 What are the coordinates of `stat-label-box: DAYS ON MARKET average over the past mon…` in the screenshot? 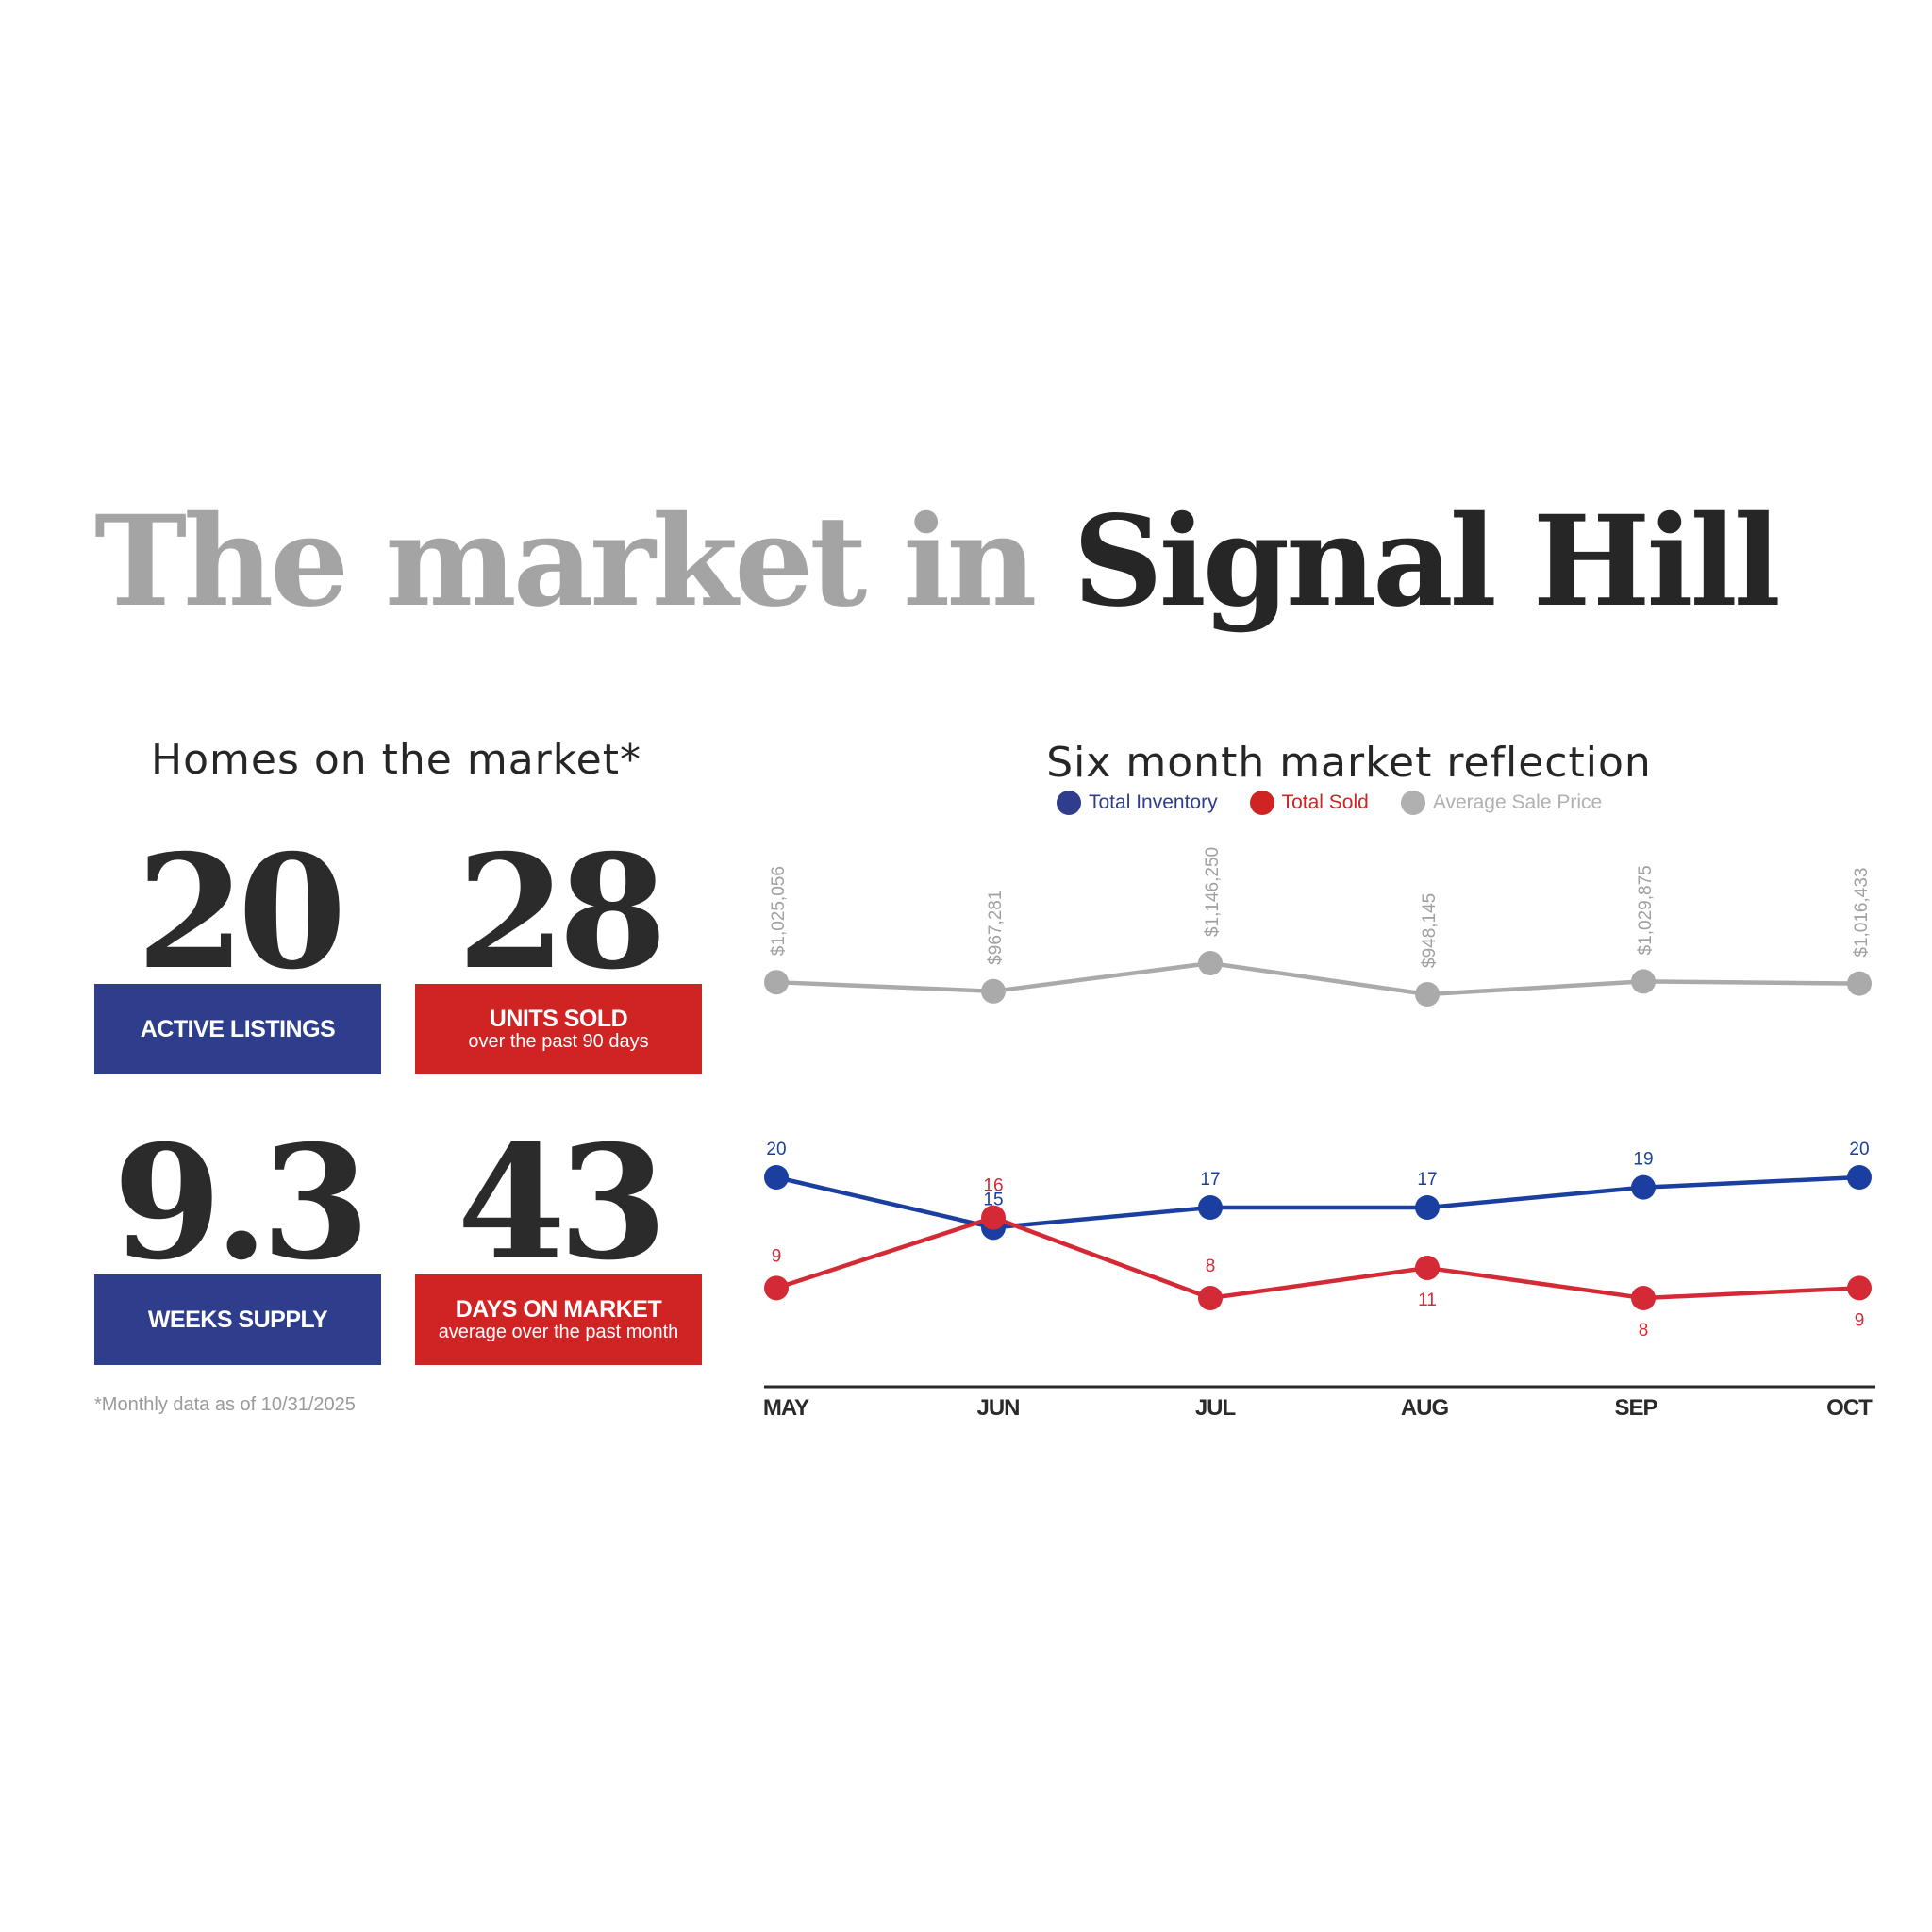 It's located at (558, 1319).